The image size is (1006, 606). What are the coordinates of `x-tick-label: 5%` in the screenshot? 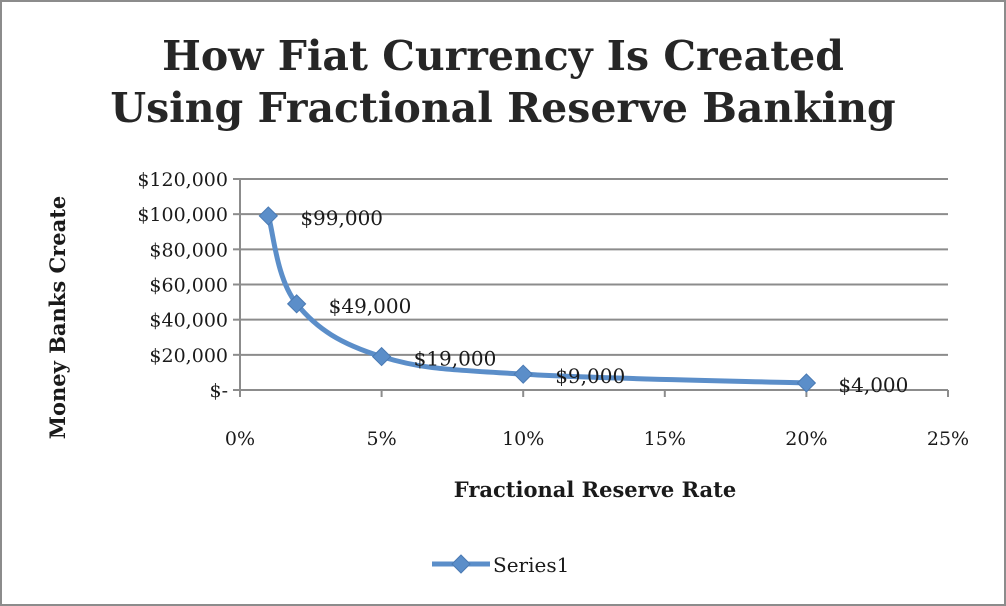 It's located at (382, 439).